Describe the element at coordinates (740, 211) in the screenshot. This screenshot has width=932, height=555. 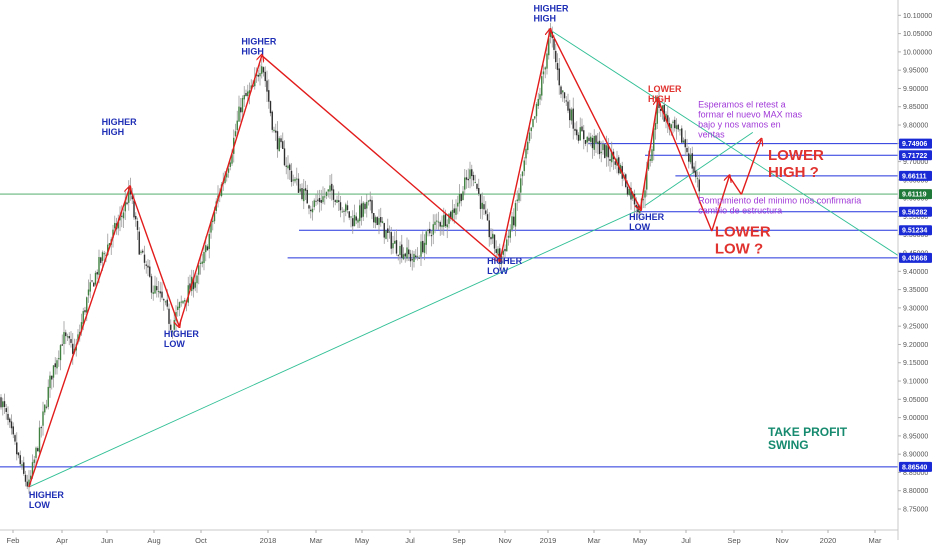
I see `annotation-line: cambio de estructura` at that location.